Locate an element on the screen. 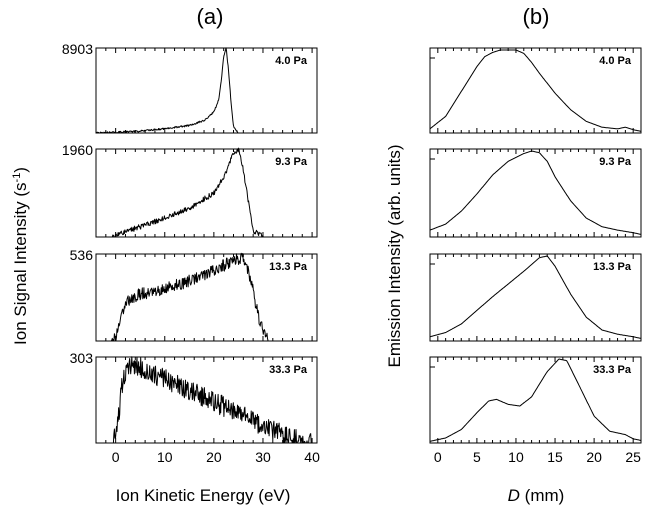  peak-value-label: 303 is located at coordinates (82, 358).